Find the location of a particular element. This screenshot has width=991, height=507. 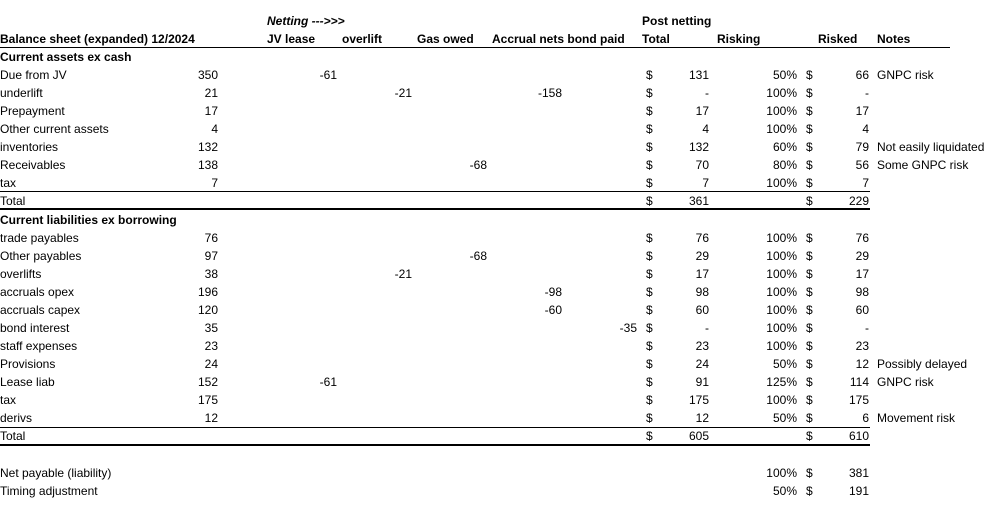

cell-risk: 80% is located at coordinates (784, 165).